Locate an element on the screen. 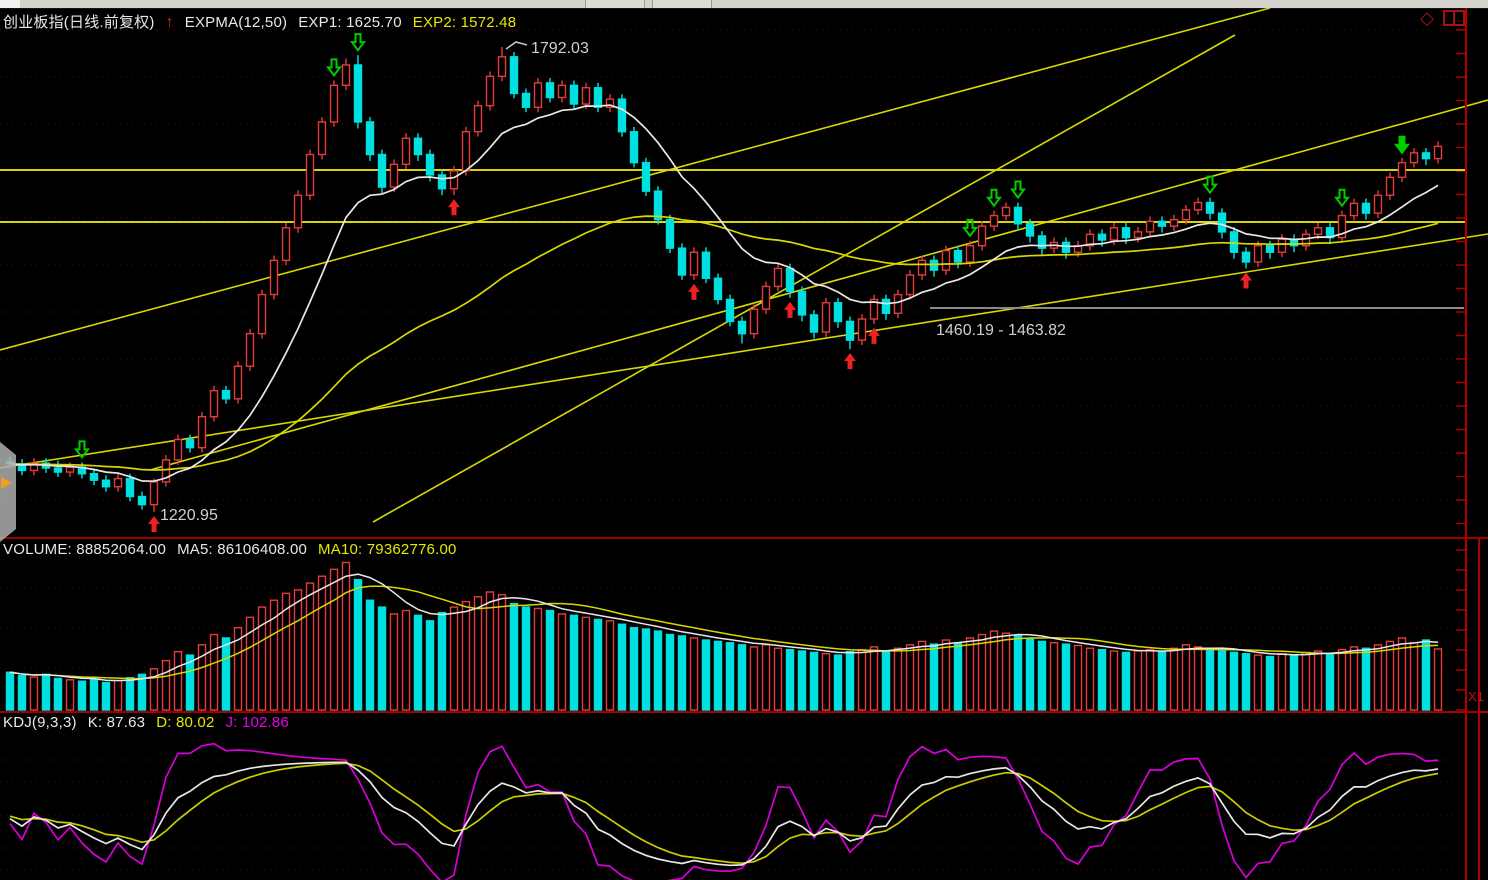 This screenshot has width=1488, height=880. lower-pane-axis-line is located at coordinates (1479, 708).